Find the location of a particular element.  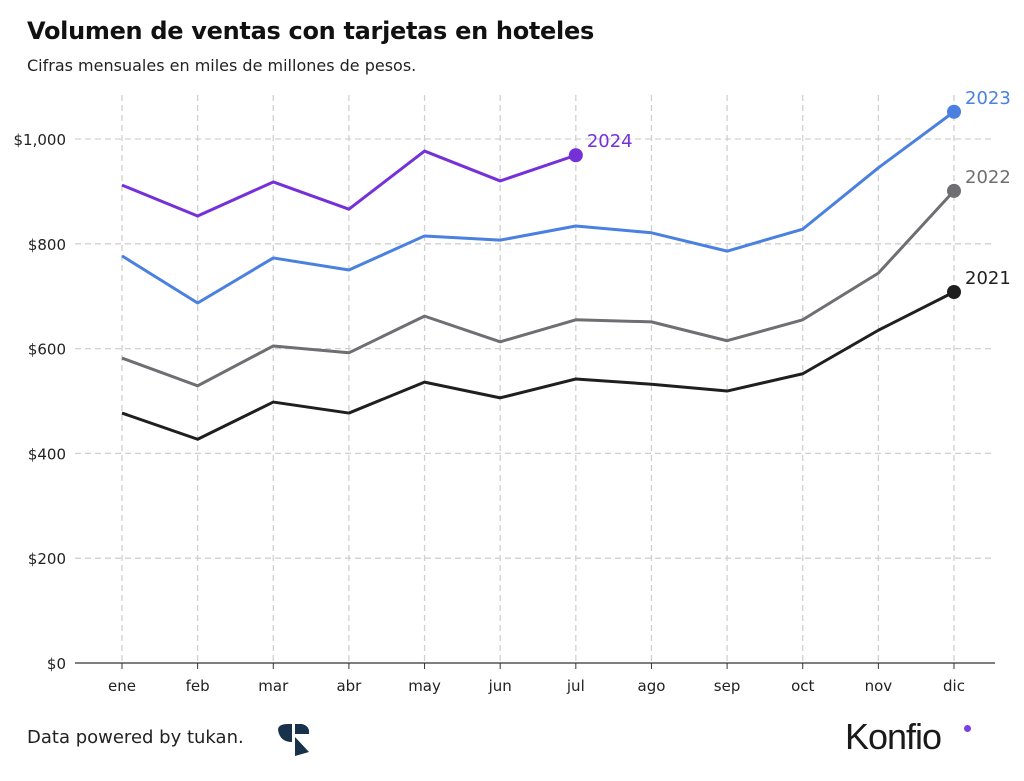

x-tick-label: ene is located at coordinates (122, 686).